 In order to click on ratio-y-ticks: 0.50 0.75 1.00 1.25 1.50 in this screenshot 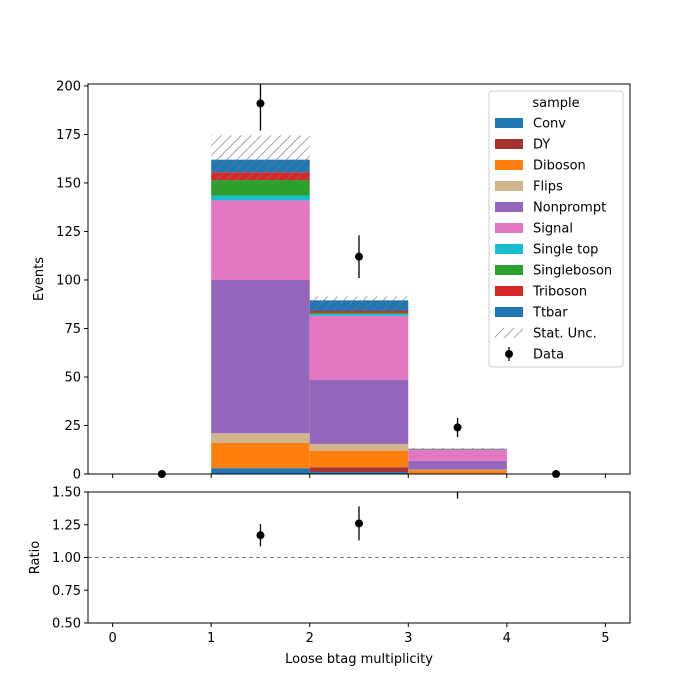, I will do `click(70, 559)`.